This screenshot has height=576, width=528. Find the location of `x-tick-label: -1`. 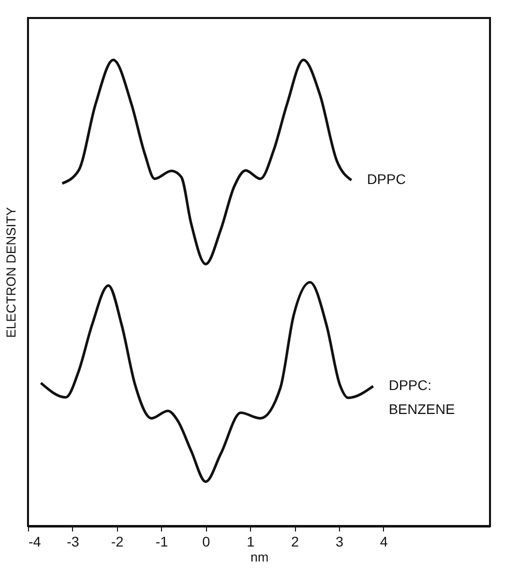

x-tick-label: -1 is located at coordinates (162, 542).